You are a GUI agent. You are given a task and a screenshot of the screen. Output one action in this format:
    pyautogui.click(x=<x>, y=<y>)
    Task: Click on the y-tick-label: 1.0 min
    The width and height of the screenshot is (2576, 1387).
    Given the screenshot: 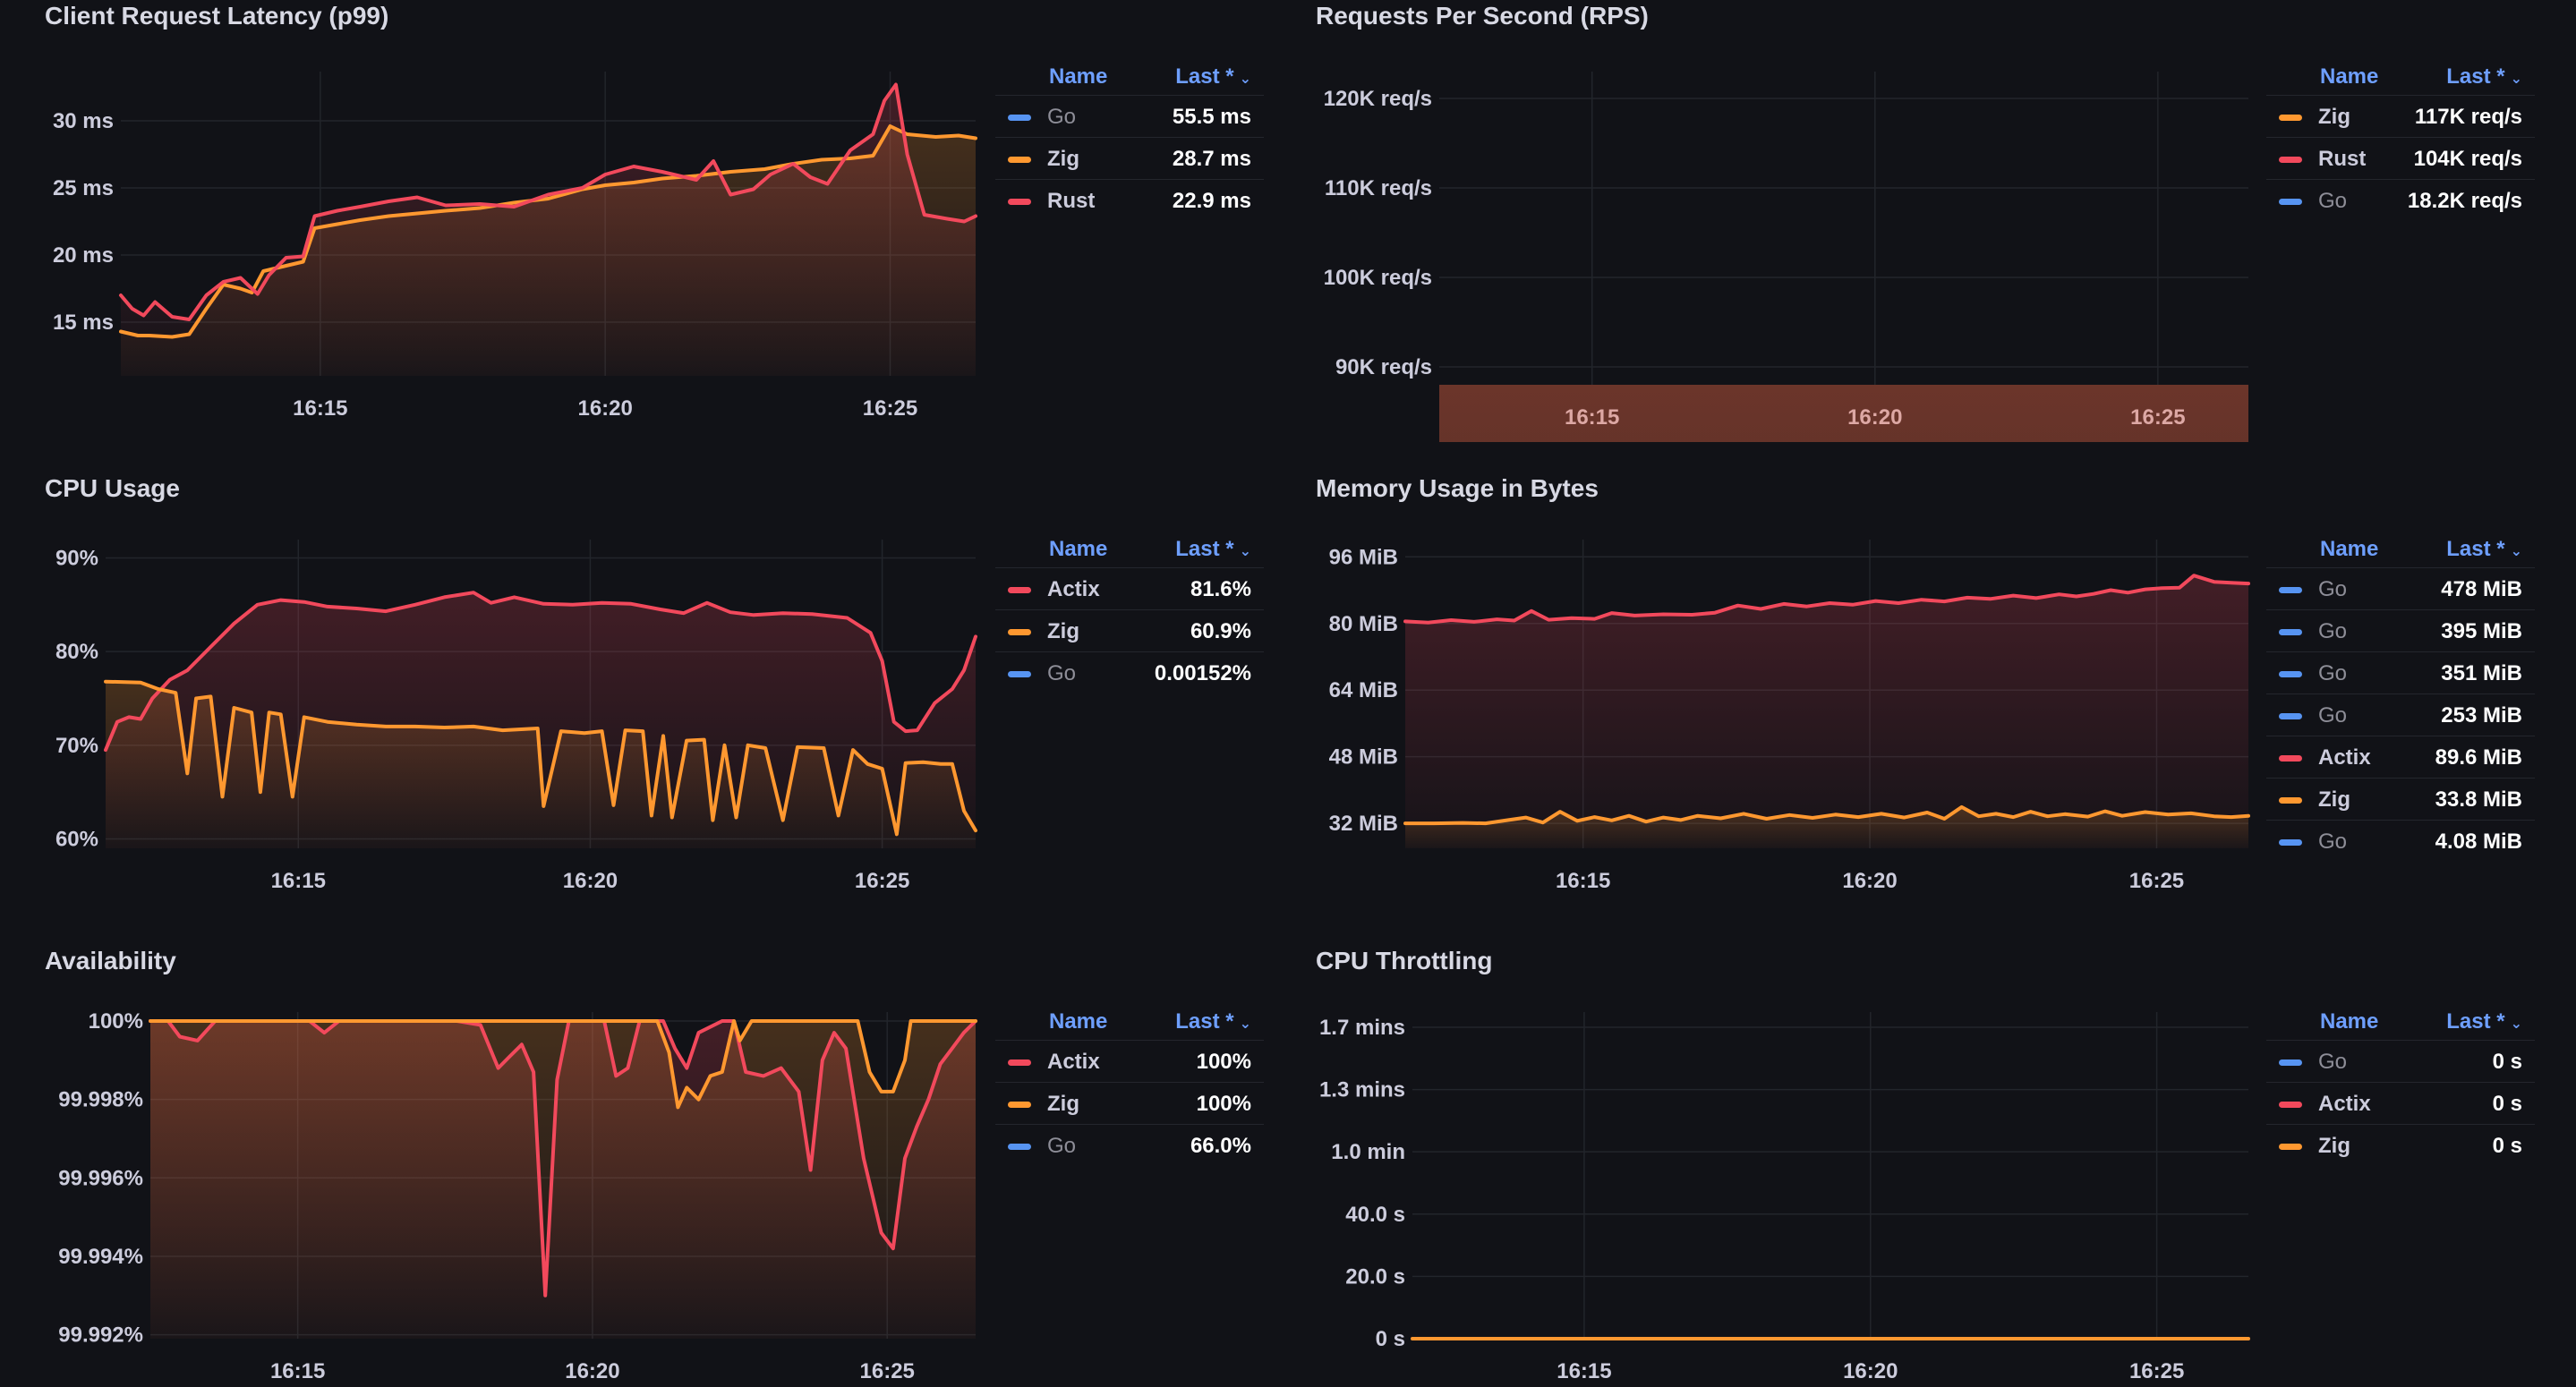 What is the action you would take?
    pyautogui.click(x=1368, y=1152)
    